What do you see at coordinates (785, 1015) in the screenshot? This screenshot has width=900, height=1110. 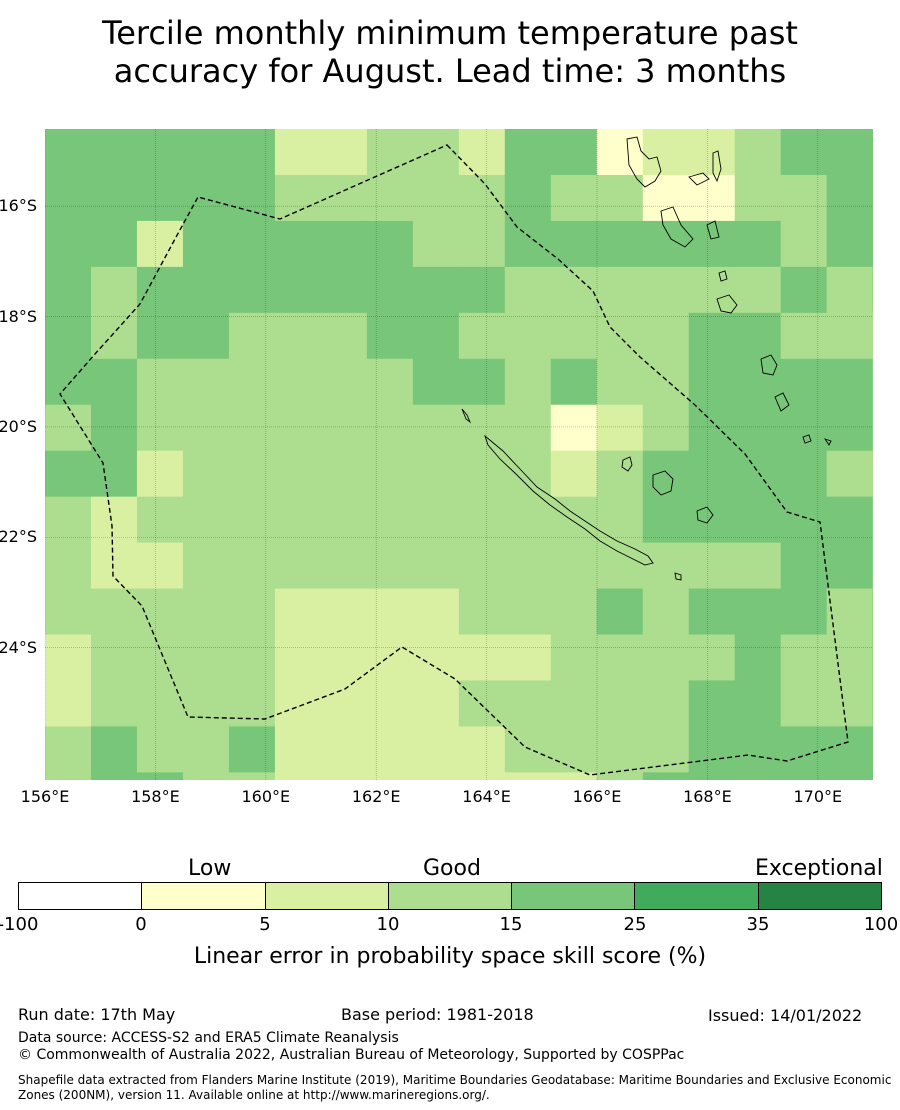 I see `issued-date: Issued: 14/01/2022` at bounding box center [785, 1015].